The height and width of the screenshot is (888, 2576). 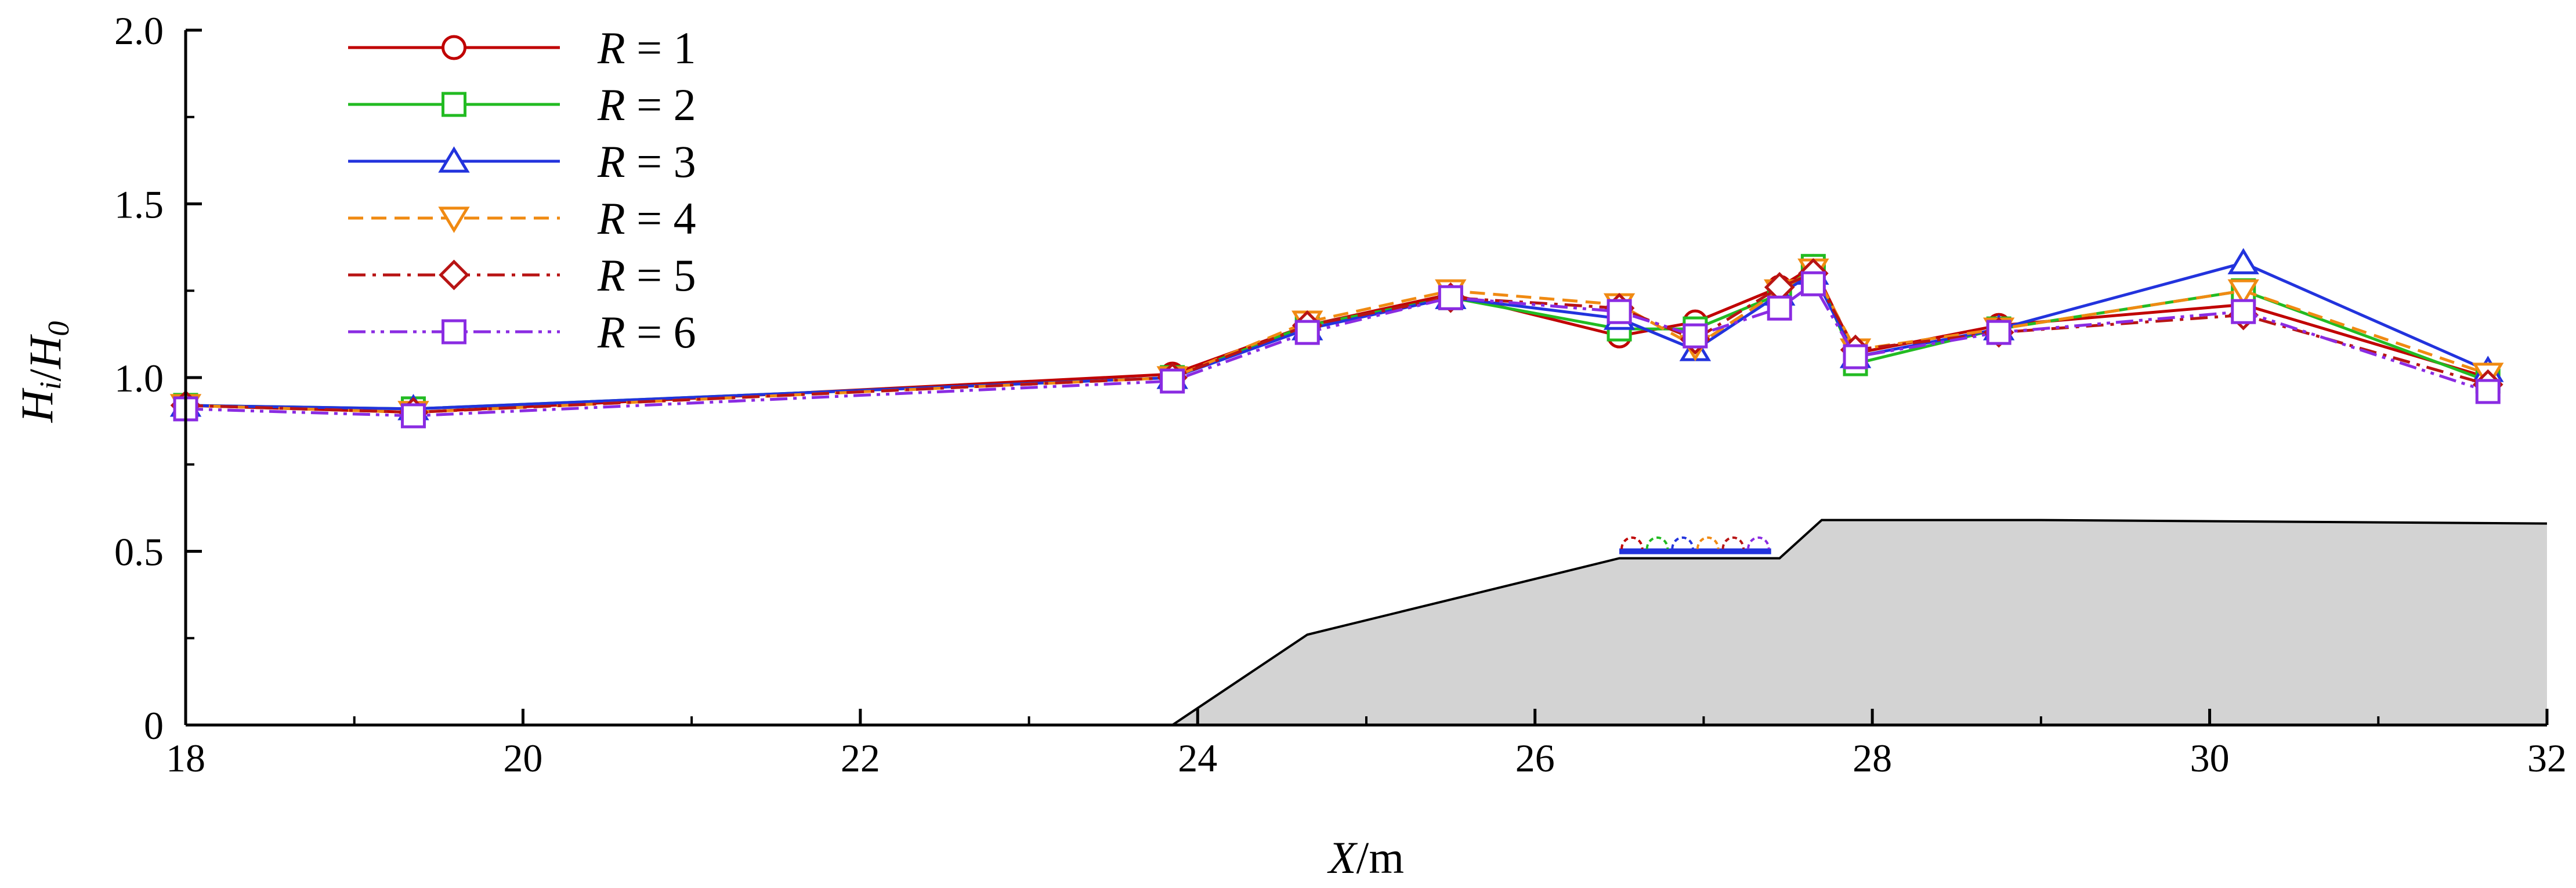 I want to click on x-tick-label: 18, so click(x=185, y=758).